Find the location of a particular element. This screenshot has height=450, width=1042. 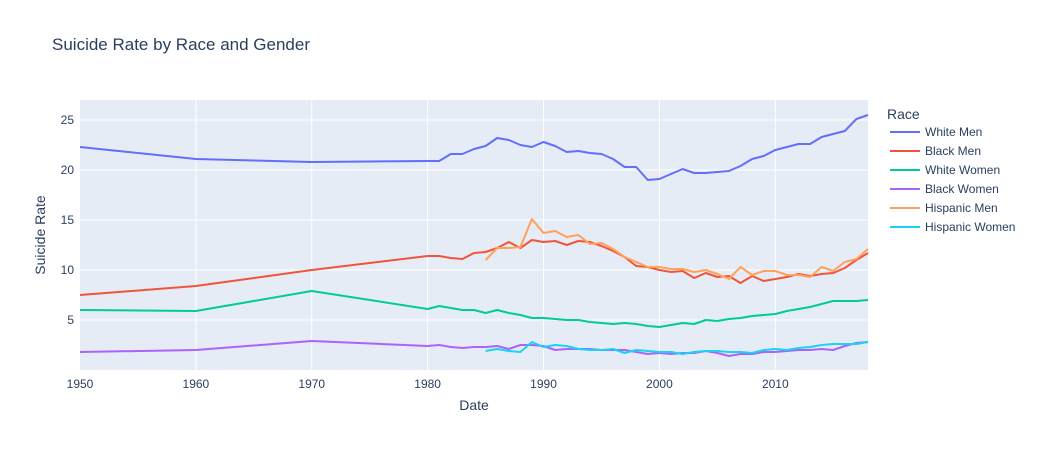

legend-label-hispanic-women: Hispanic Women is located at coordinates (970, 227).